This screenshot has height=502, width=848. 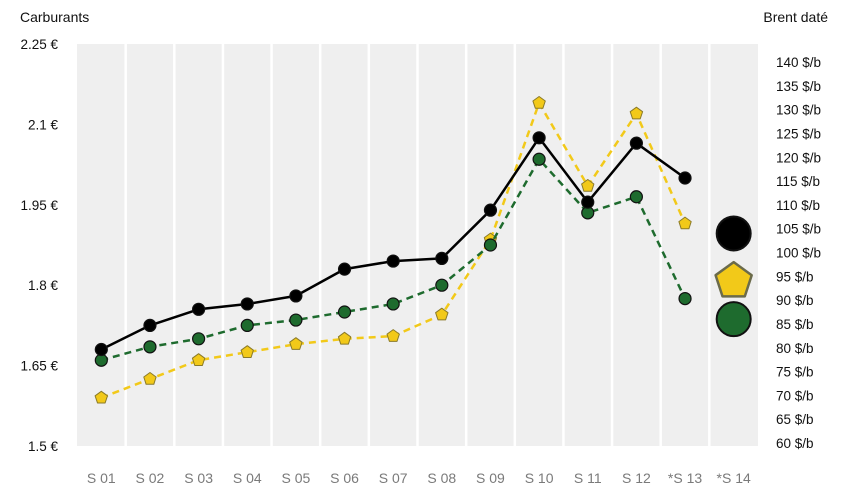 I want to click on right-tick-label: 70 $/b, so click(x=795, y=395).